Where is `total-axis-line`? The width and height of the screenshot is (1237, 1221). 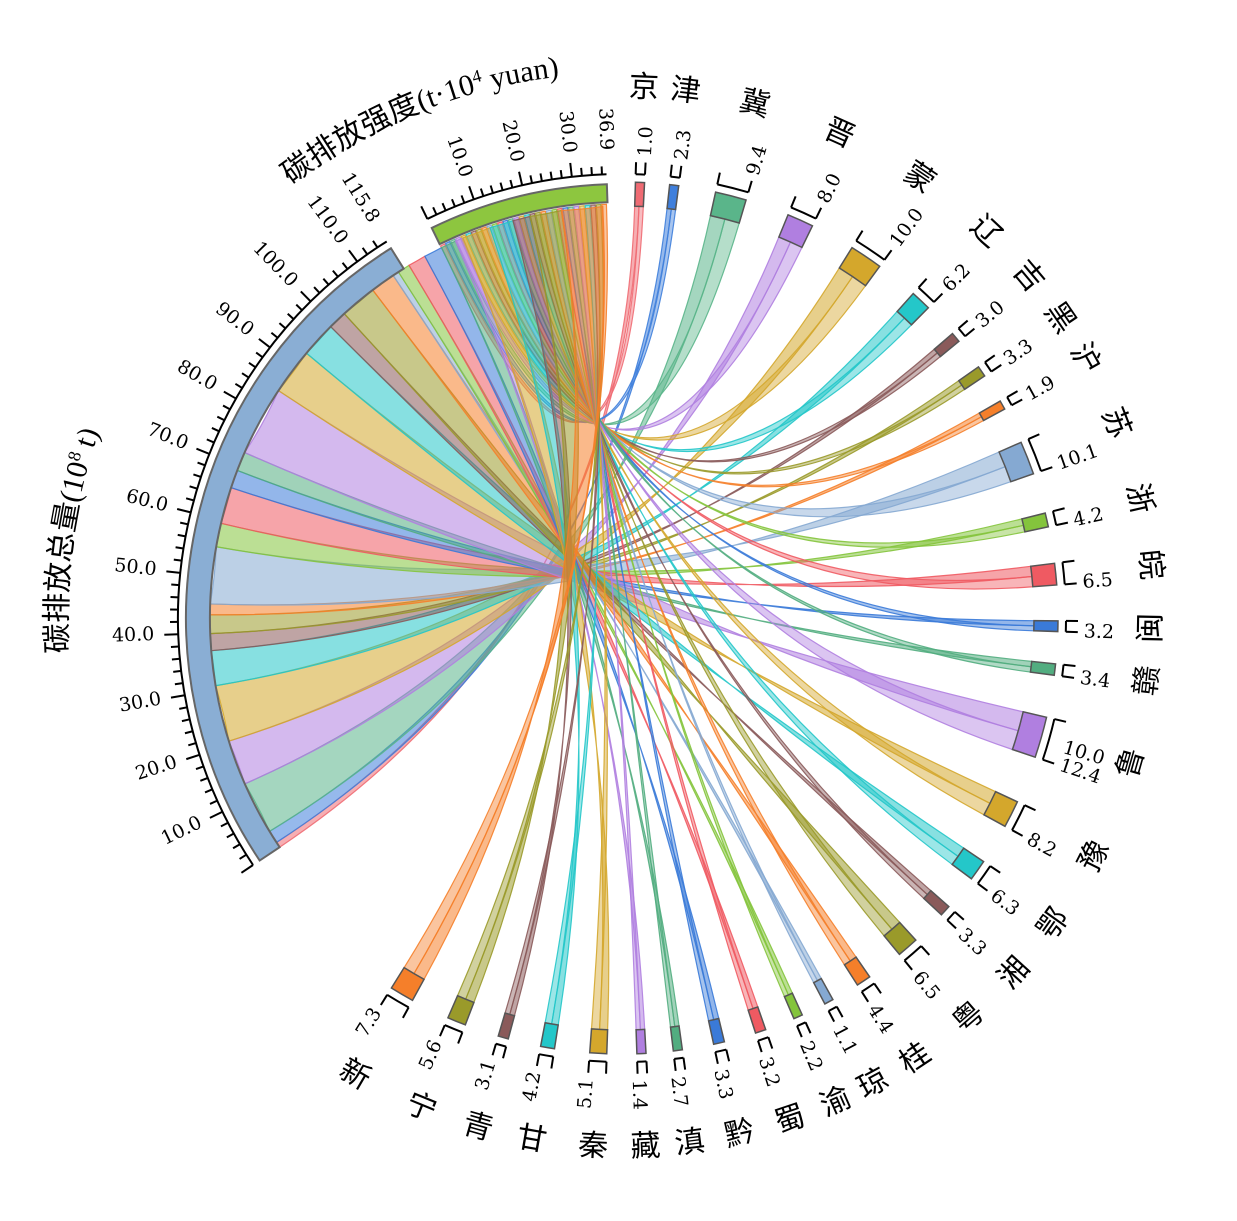
total-axis-line is located at coordinates (282, 553).